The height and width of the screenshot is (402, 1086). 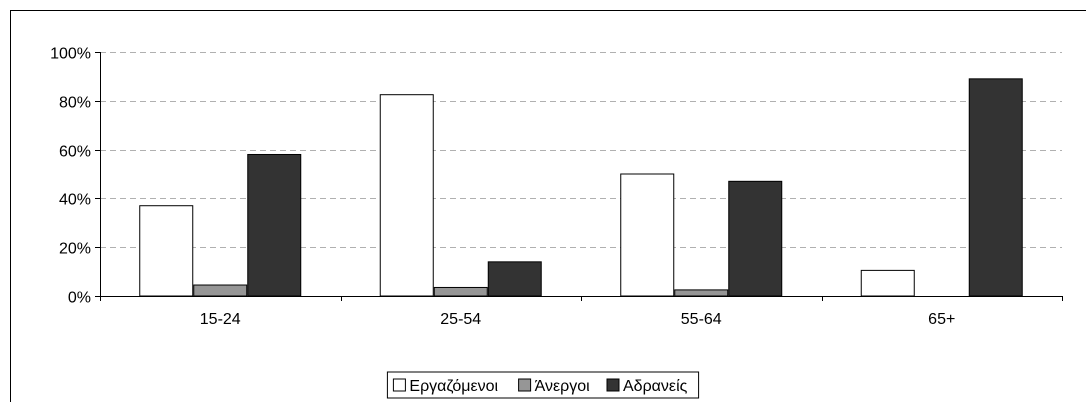 I want to click on bar-1-65+, so click(x=887, y=283).